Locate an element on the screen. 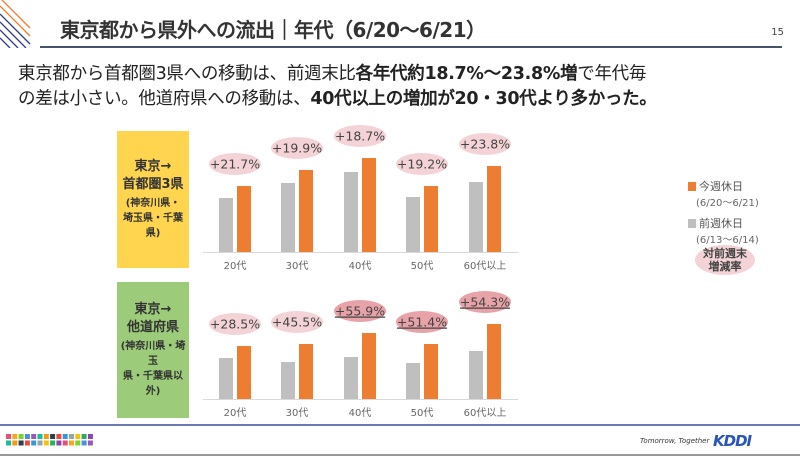  change-rate-label: +28.5% is located at coordinates (235, 324).